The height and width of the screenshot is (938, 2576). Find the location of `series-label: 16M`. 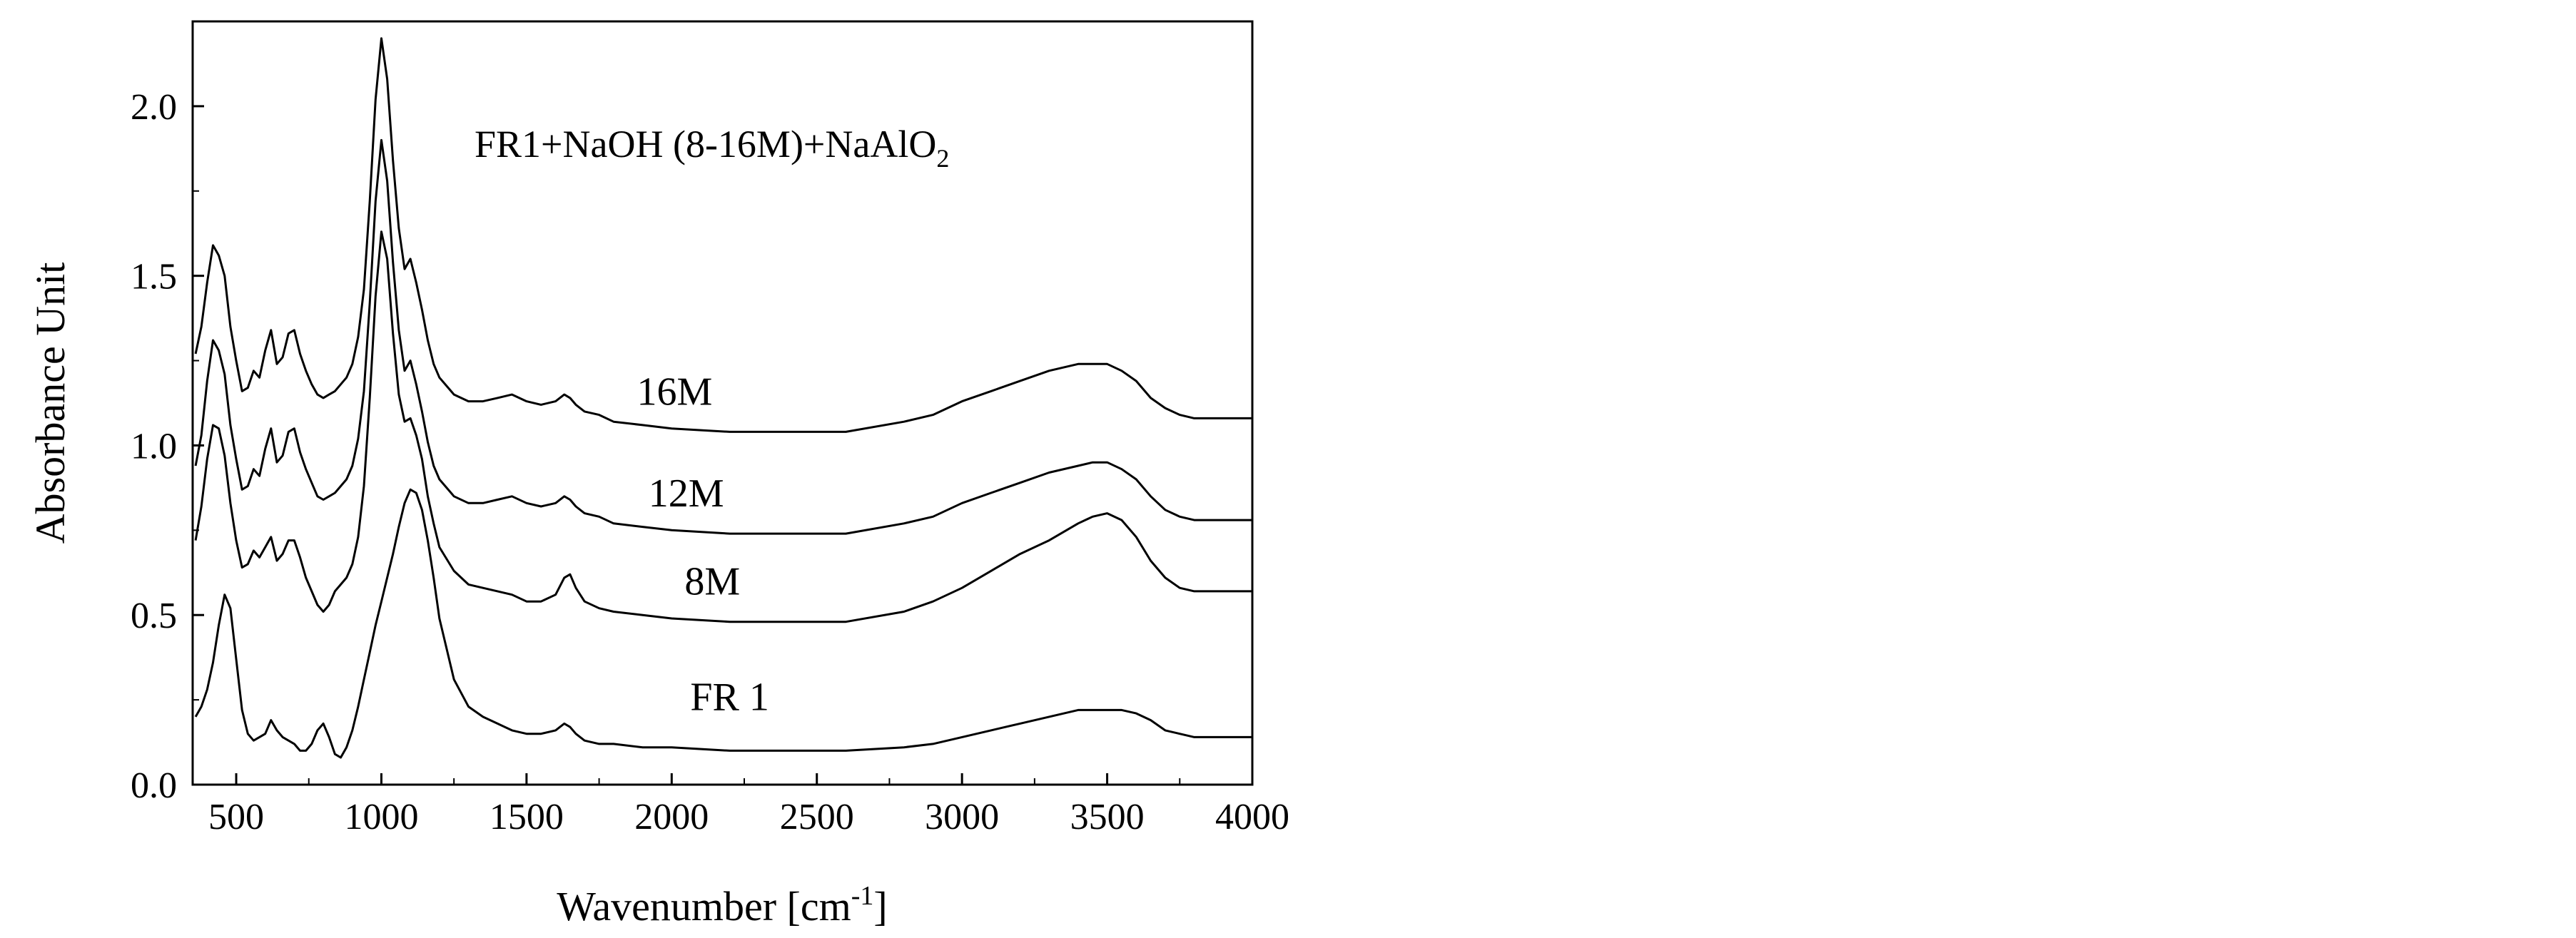

series-label: 16M is located at coordinates (674, 391).